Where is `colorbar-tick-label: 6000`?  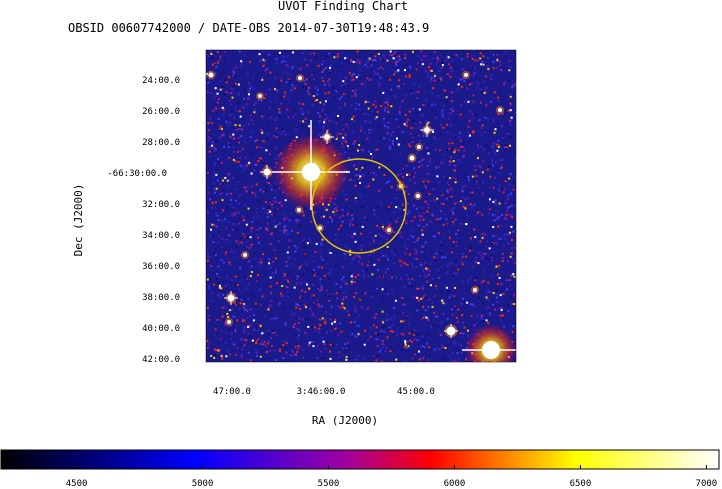
colorbar-tick-label: 6000 is located at coordinates (455, 484).